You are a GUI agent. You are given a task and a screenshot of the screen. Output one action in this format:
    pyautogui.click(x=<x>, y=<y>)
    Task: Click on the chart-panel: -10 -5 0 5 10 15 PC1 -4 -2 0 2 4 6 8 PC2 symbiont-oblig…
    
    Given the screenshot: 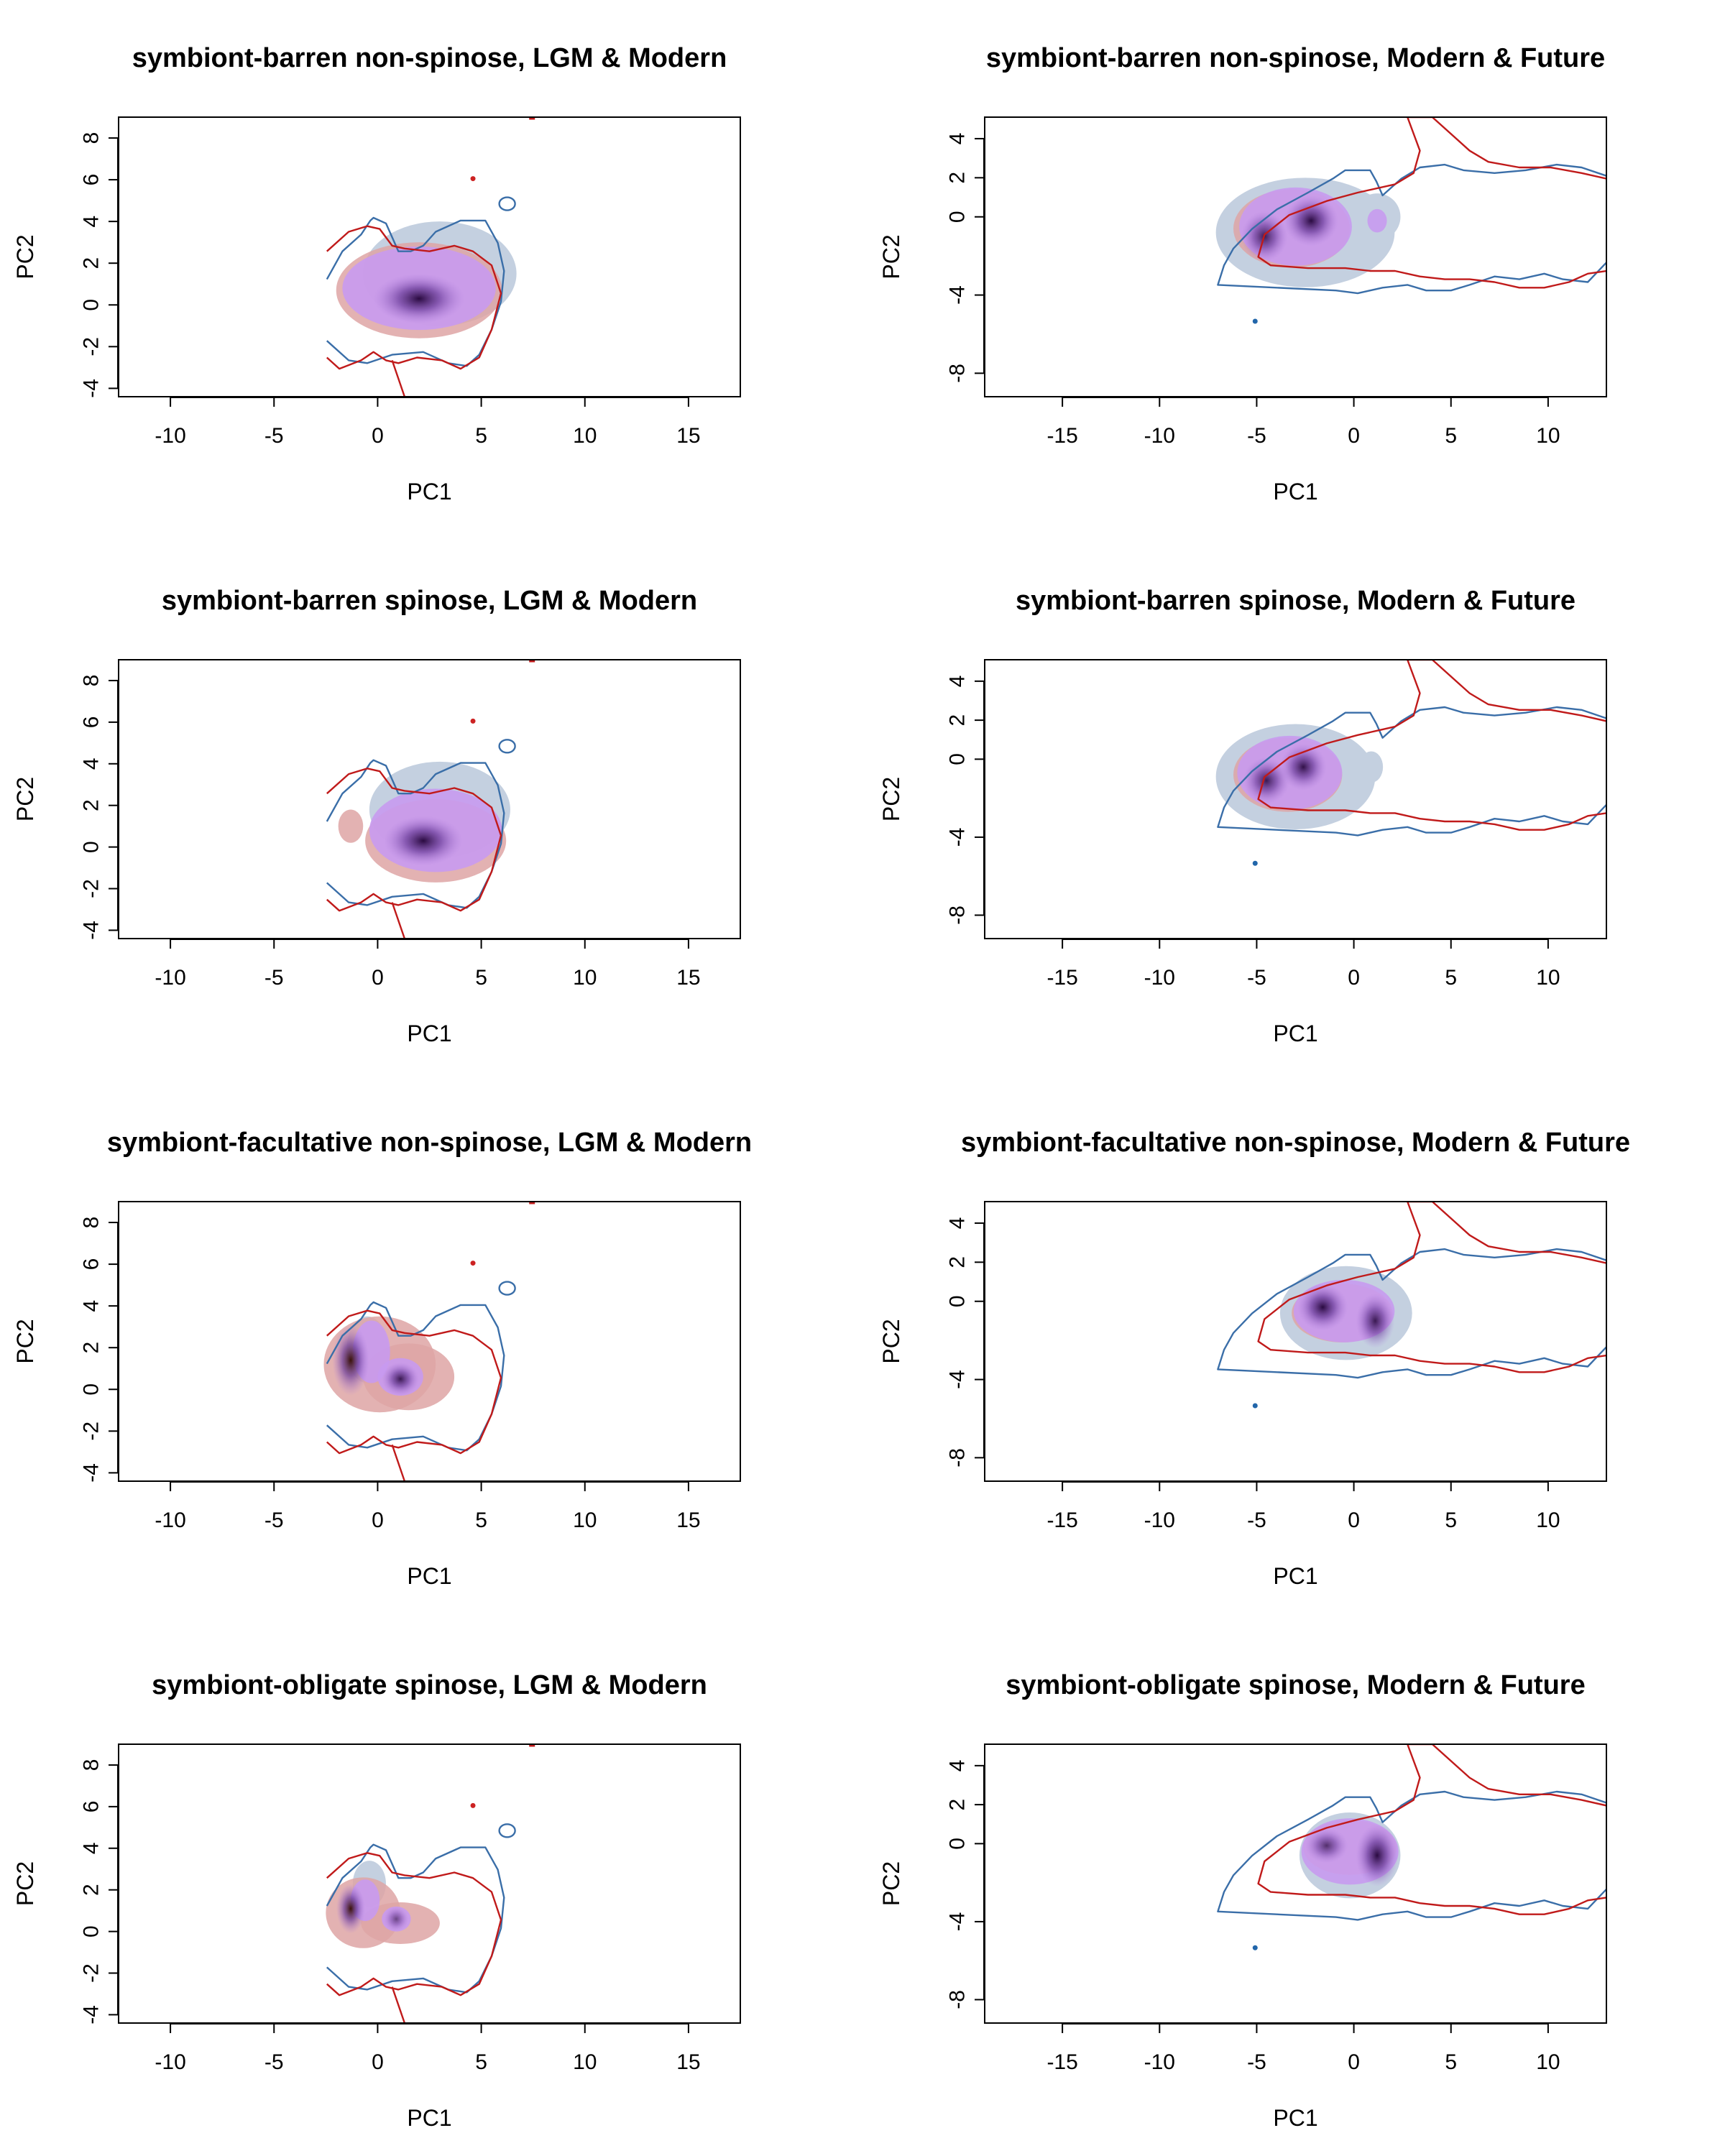 What is the action you would take?
    pyautogui.click(x=376, y=1900)
    